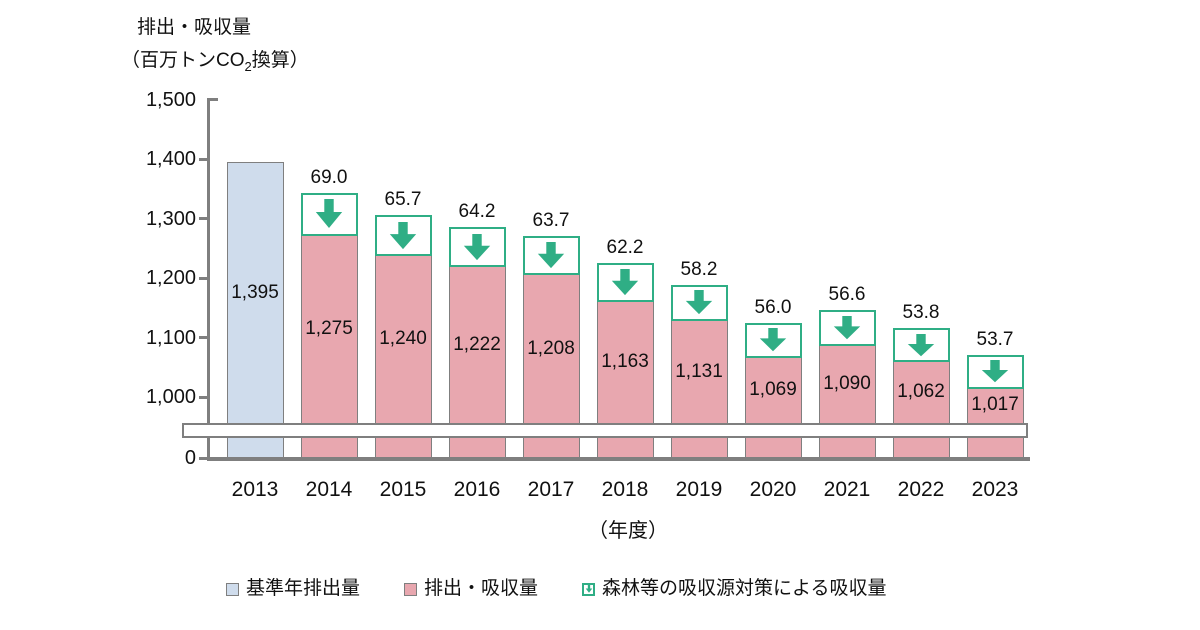 Image resolution: width=1200 pixels, height=630 pixels. I want to click on y-tick-label: 1,200, so click(170, 278).